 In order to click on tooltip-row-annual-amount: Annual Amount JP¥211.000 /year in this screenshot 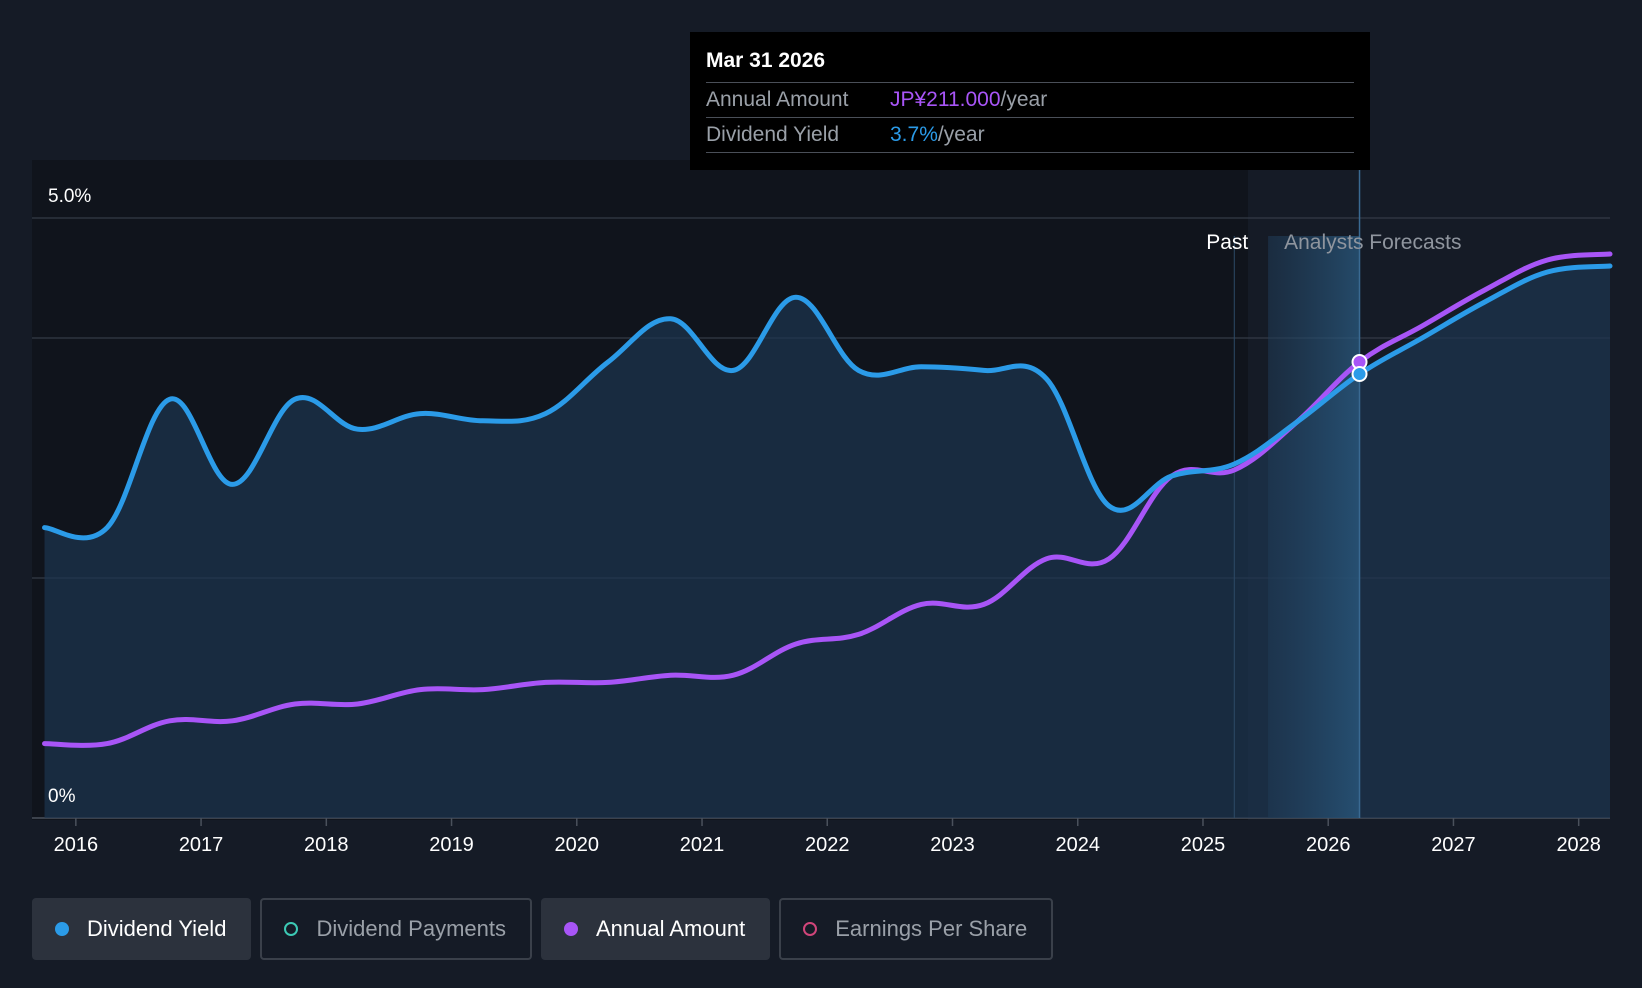, I will do `click(1030, 100)`.